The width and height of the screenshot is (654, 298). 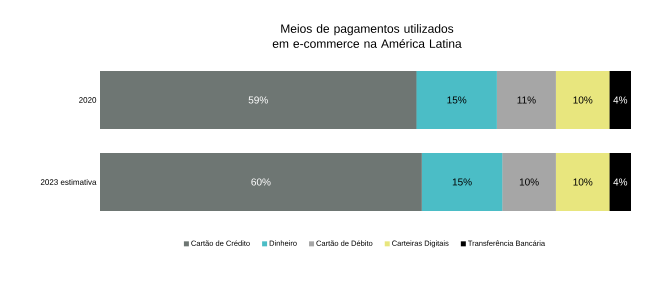 I want to click on data-label: 59%, so click(x=258, y=100).